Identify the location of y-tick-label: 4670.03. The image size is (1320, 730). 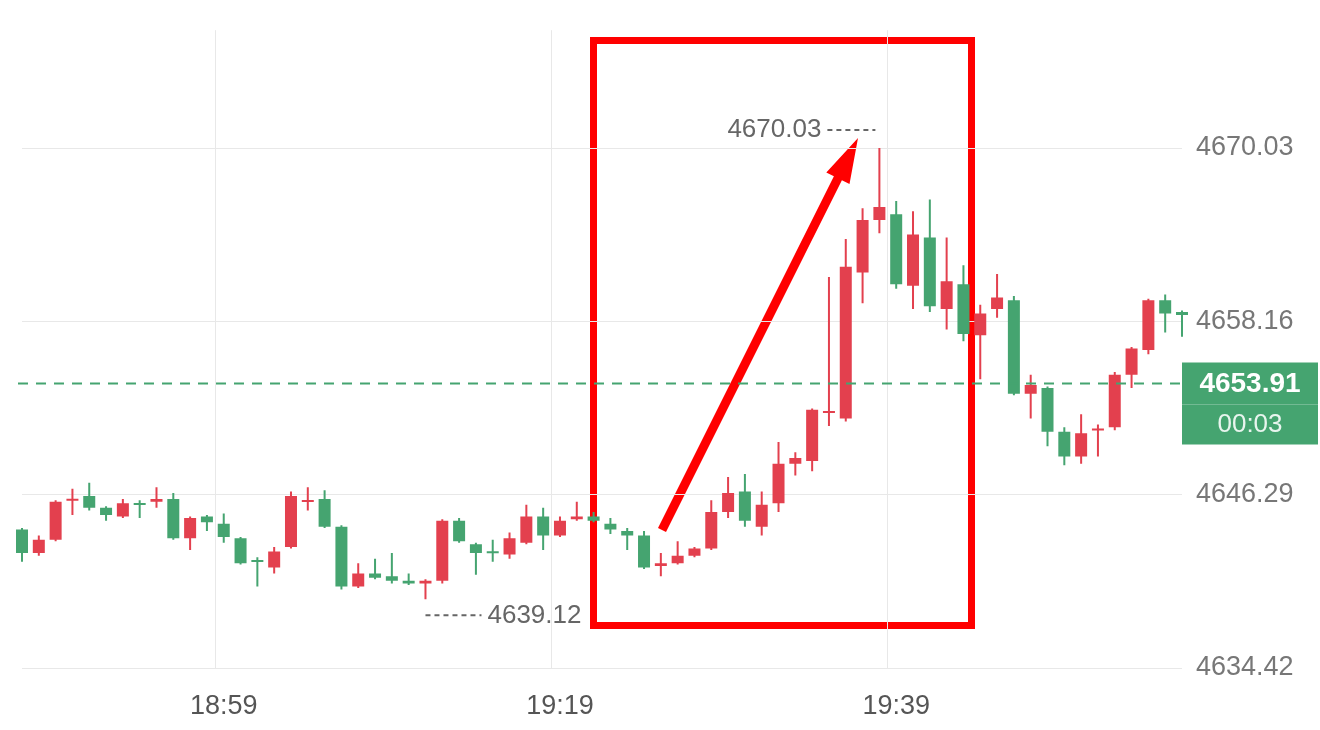
(1245, 146).